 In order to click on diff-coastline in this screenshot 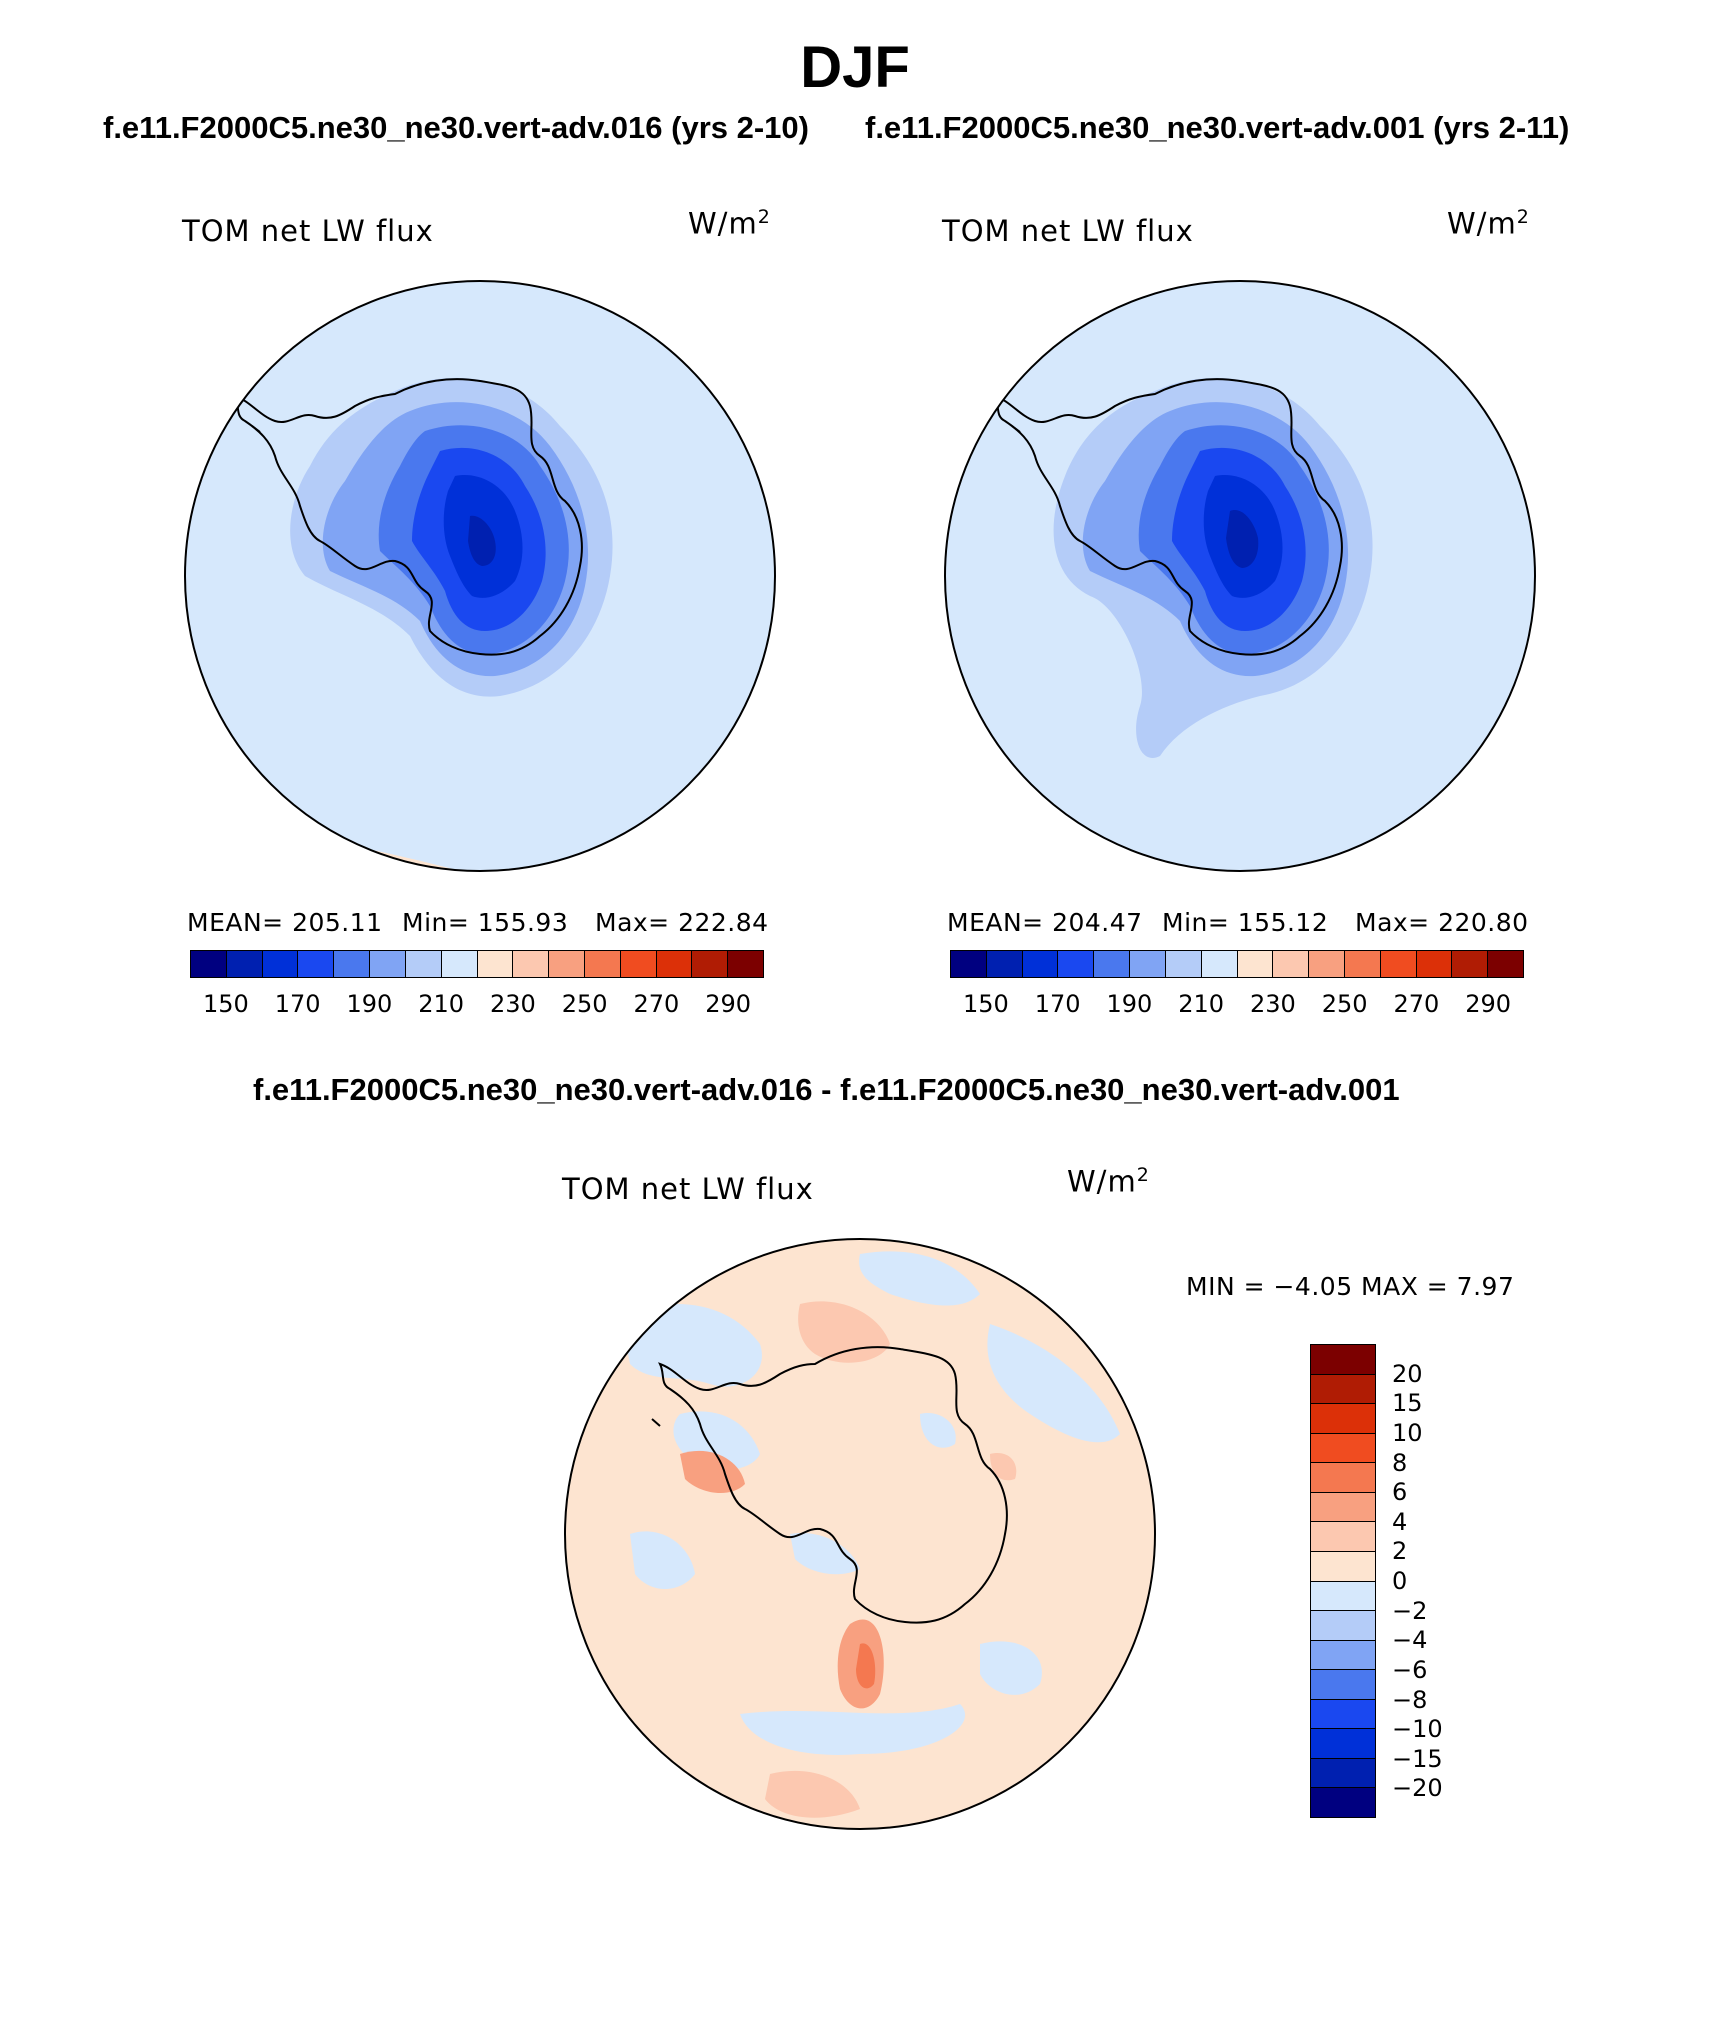, I will do `click(833, 1485)`.